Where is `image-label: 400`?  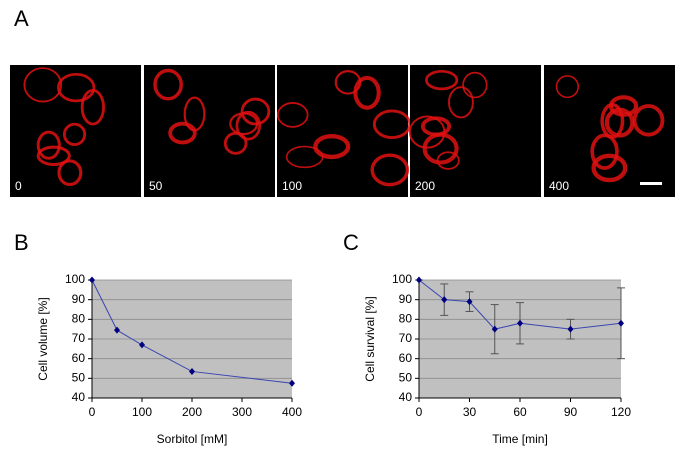 image-label: 400 is located at coordinates (559, 186).